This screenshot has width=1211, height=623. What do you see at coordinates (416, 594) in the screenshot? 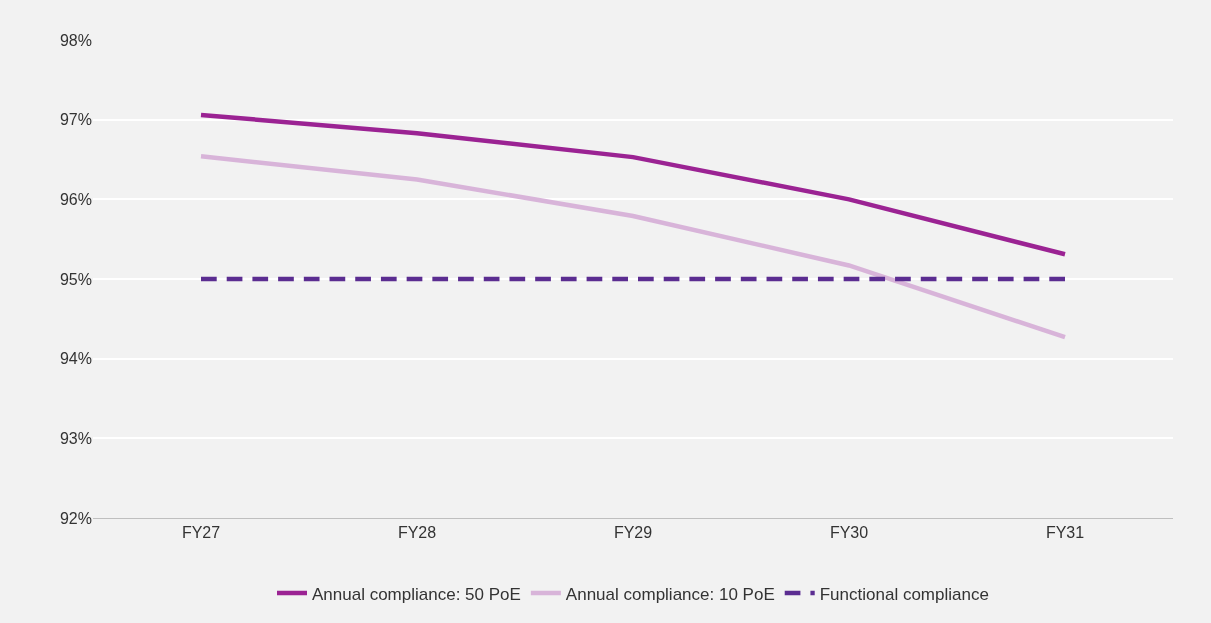
I see `legend-label: Annual compliance: 50 PoE` at bounding box center [416, 594].